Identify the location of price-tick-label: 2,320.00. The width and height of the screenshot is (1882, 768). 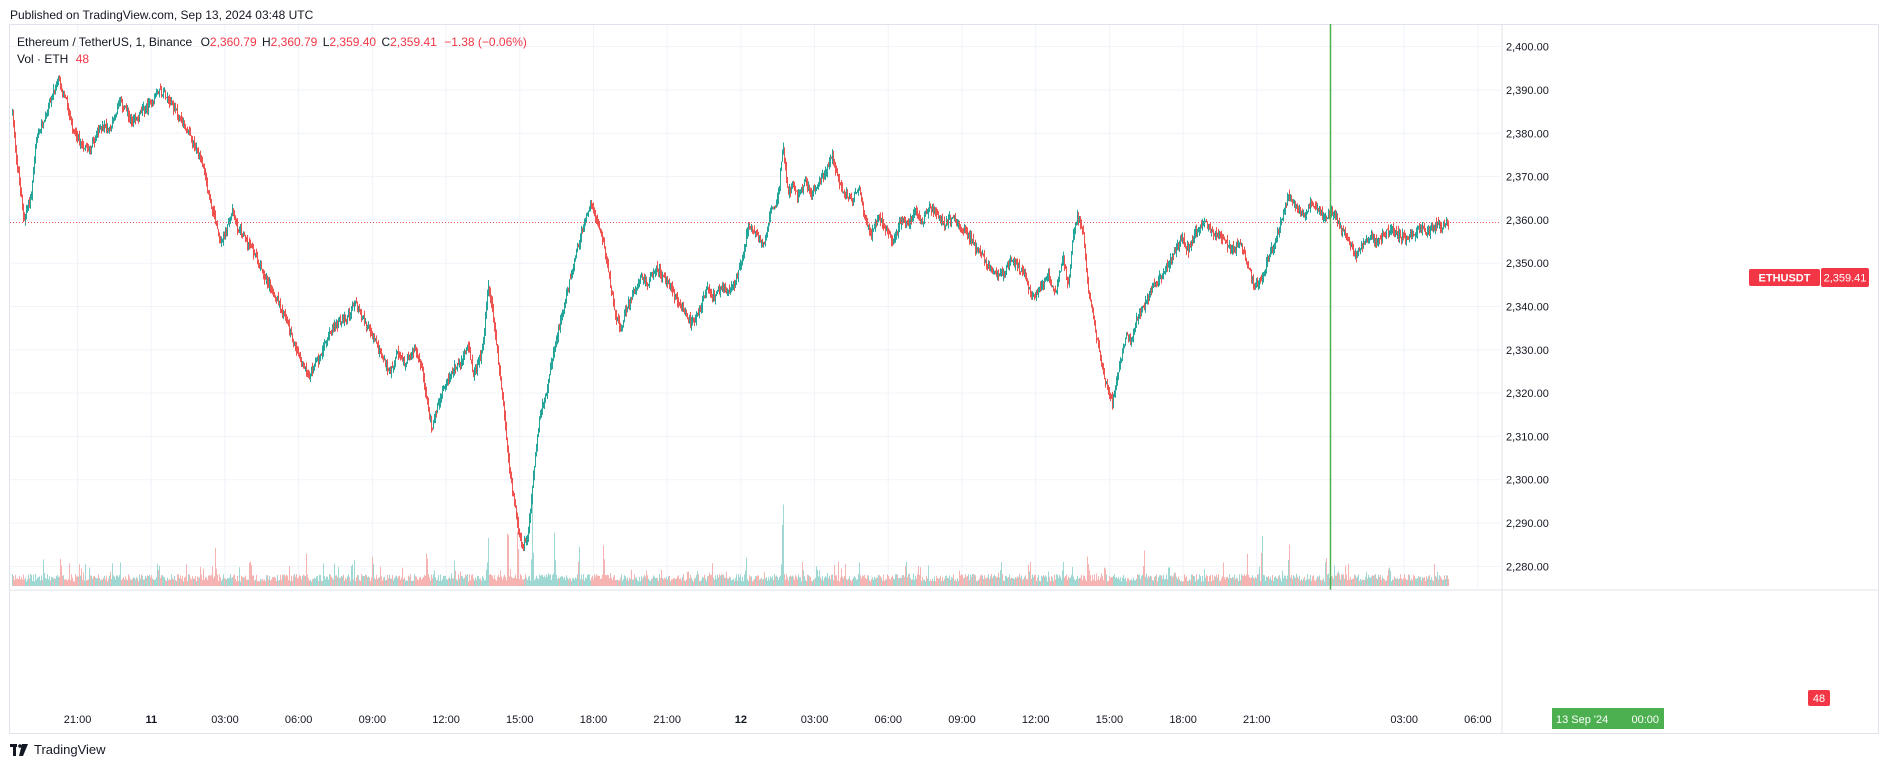
(1527, 394).